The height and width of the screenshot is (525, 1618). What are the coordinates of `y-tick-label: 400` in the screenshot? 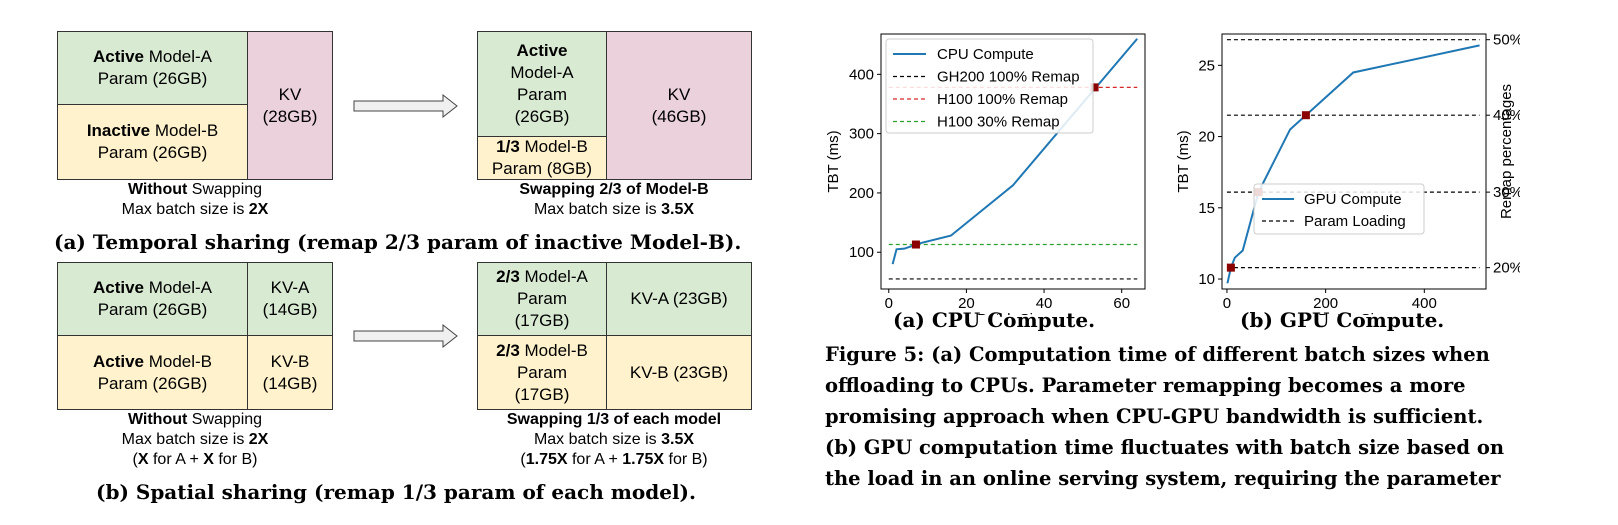 It's located at (861, 74).